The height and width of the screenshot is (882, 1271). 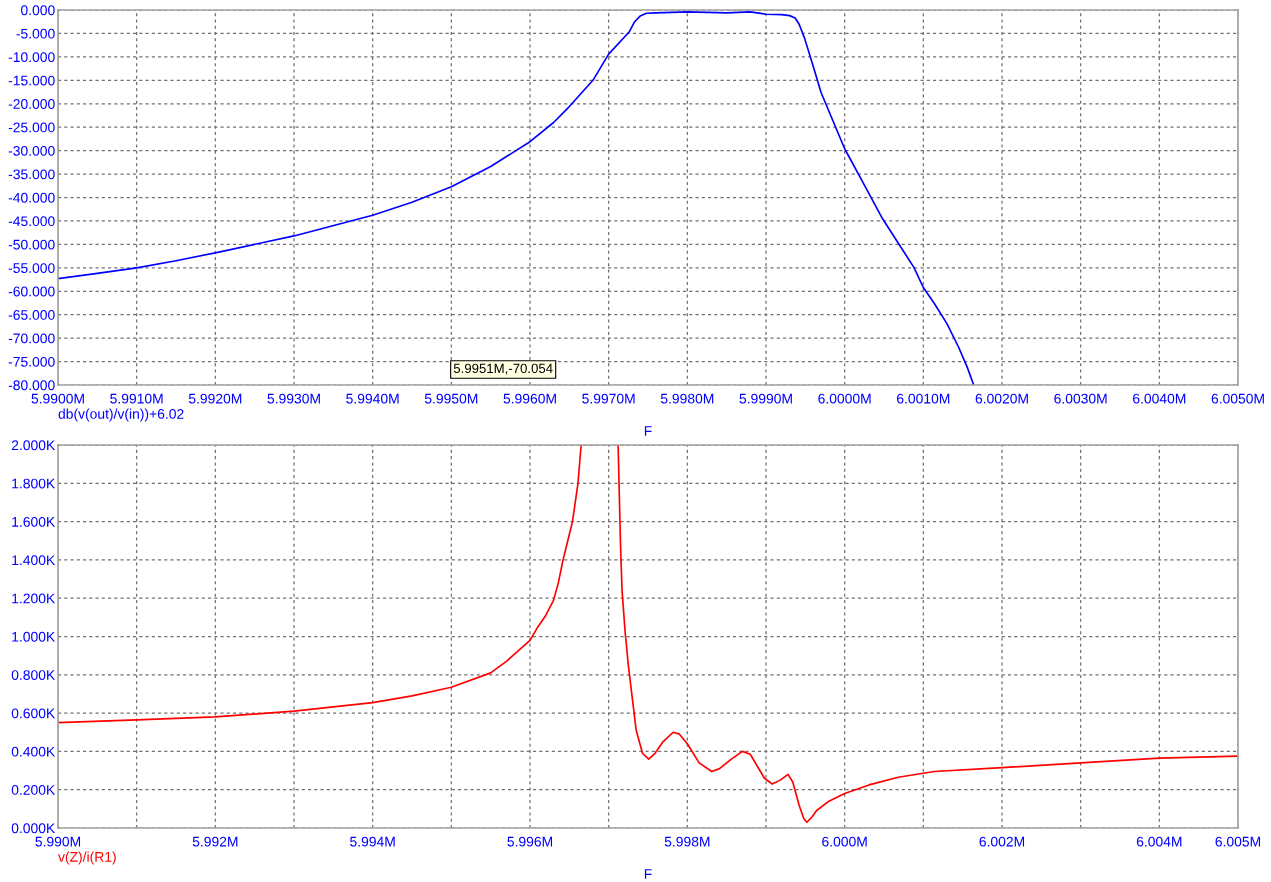 I want to click on x-tick-label: 5.9910M, so click(x=136, y=398).